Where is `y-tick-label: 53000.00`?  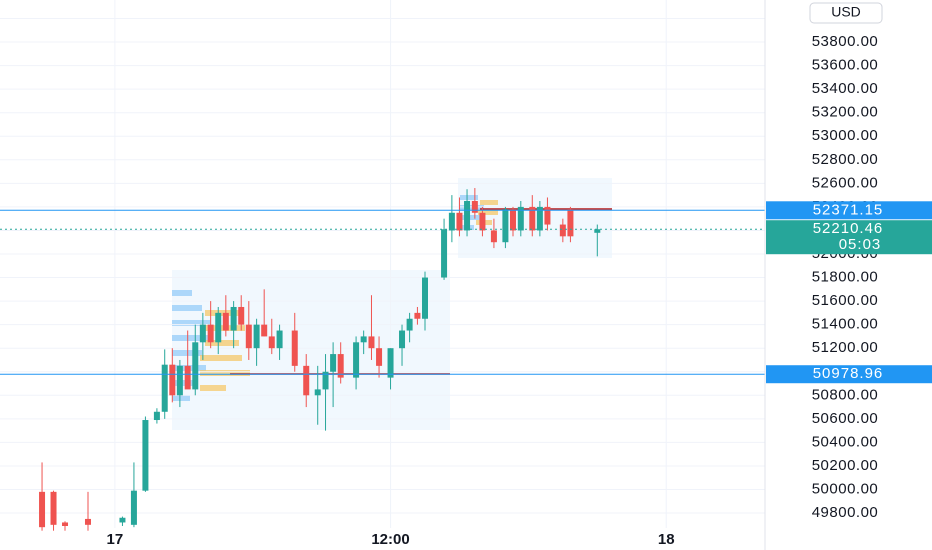 y-tick-label: 53000.00 is located at coordinates (845, 135).